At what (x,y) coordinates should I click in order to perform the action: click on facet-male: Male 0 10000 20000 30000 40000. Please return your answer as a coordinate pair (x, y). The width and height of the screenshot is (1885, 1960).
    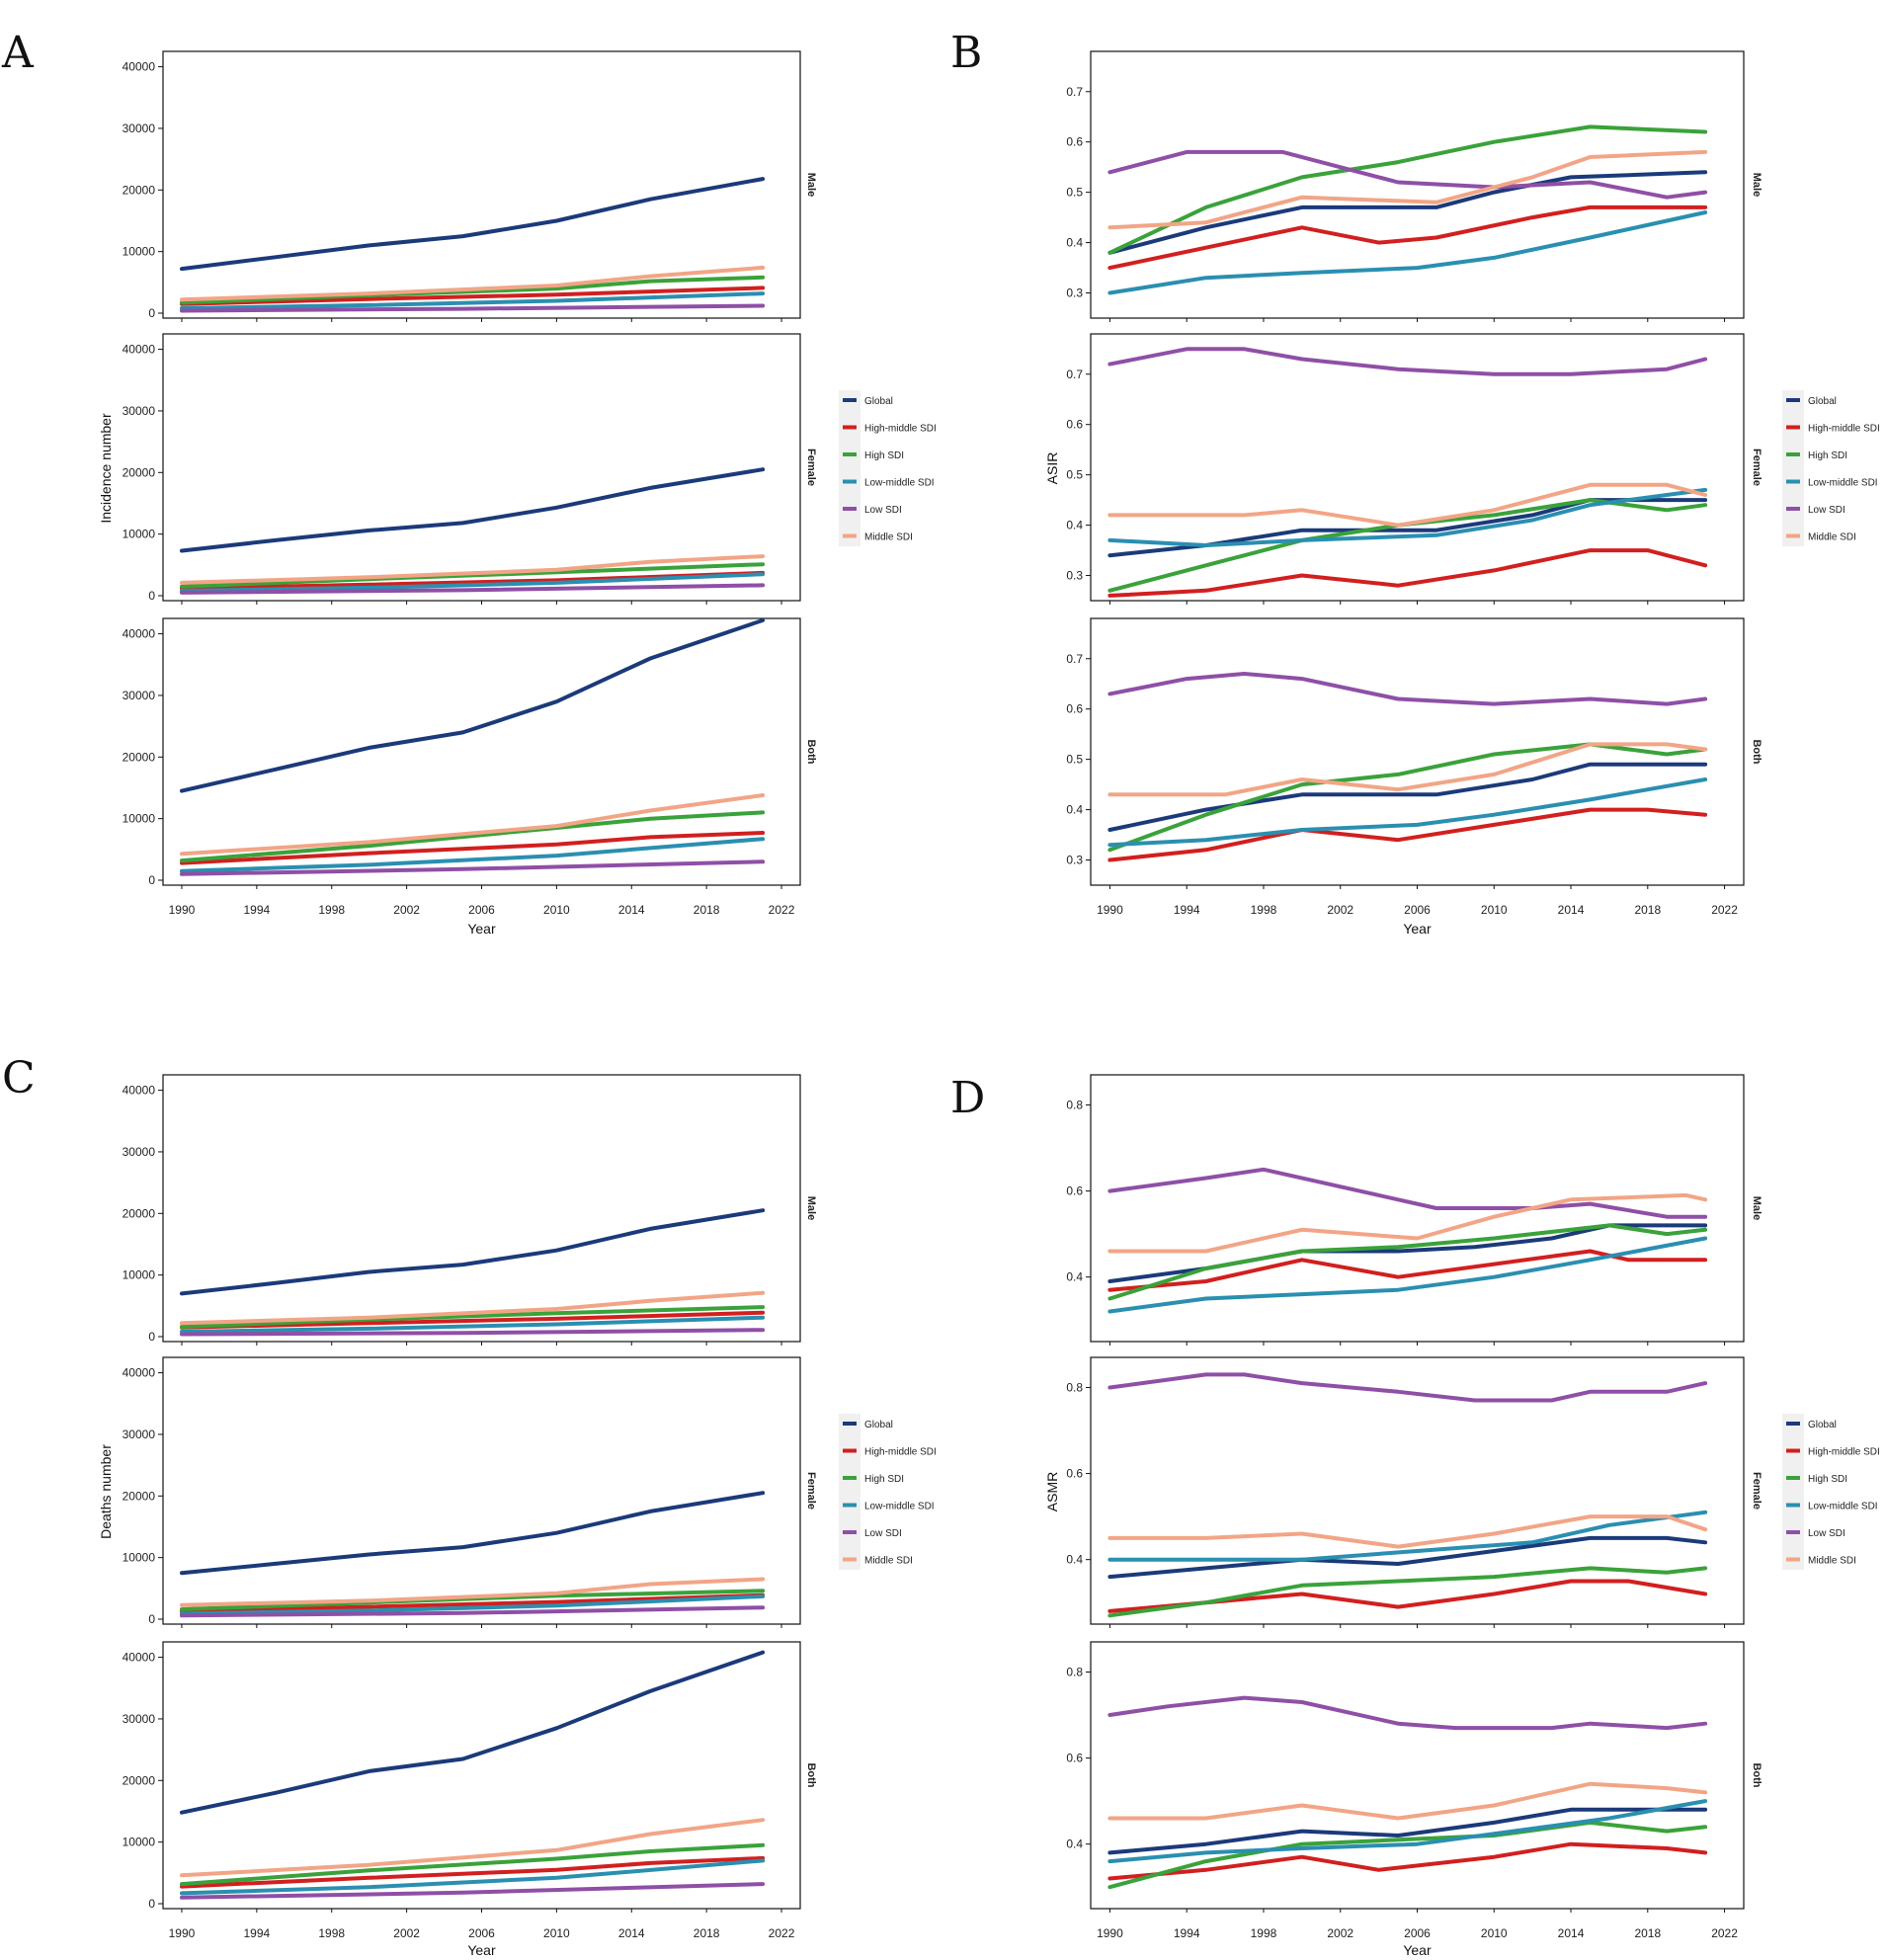
    Looking at the image, I should click on (470, 1210).